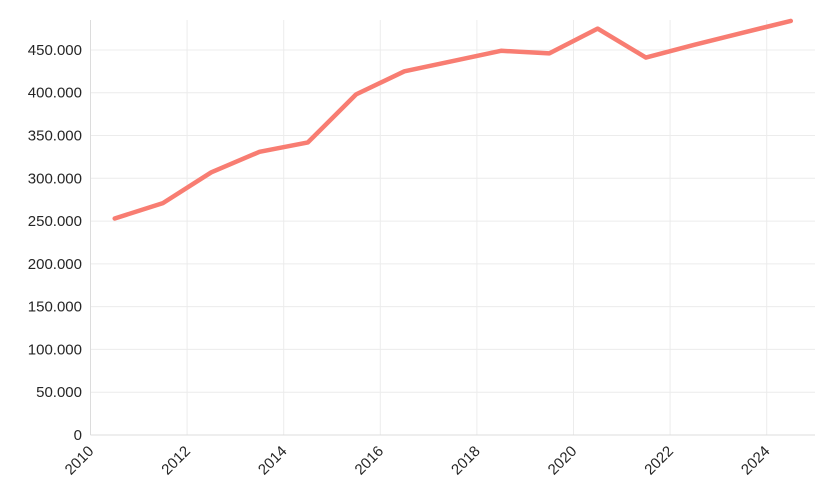  Describe the element at coordinates (55, 178) in the screenshot. I see `y-axis-tick-label: 300.000` at that location.